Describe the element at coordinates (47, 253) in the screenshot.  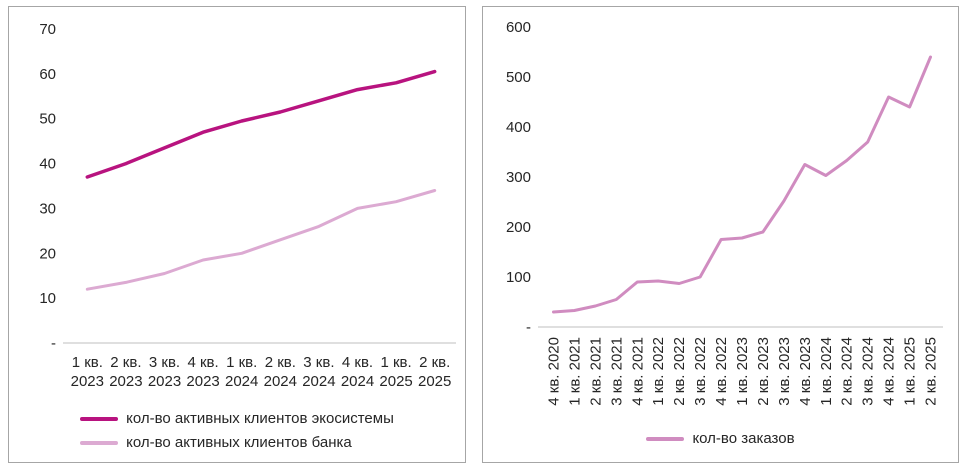
I see `y-tick-label: 20` at that location.